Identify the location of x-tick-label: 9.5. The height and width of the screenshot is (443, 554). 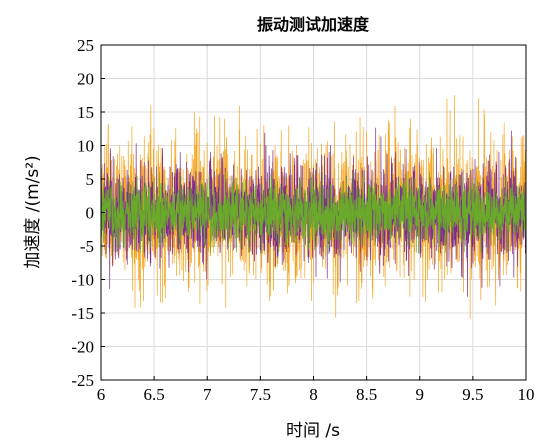
(472, 394).